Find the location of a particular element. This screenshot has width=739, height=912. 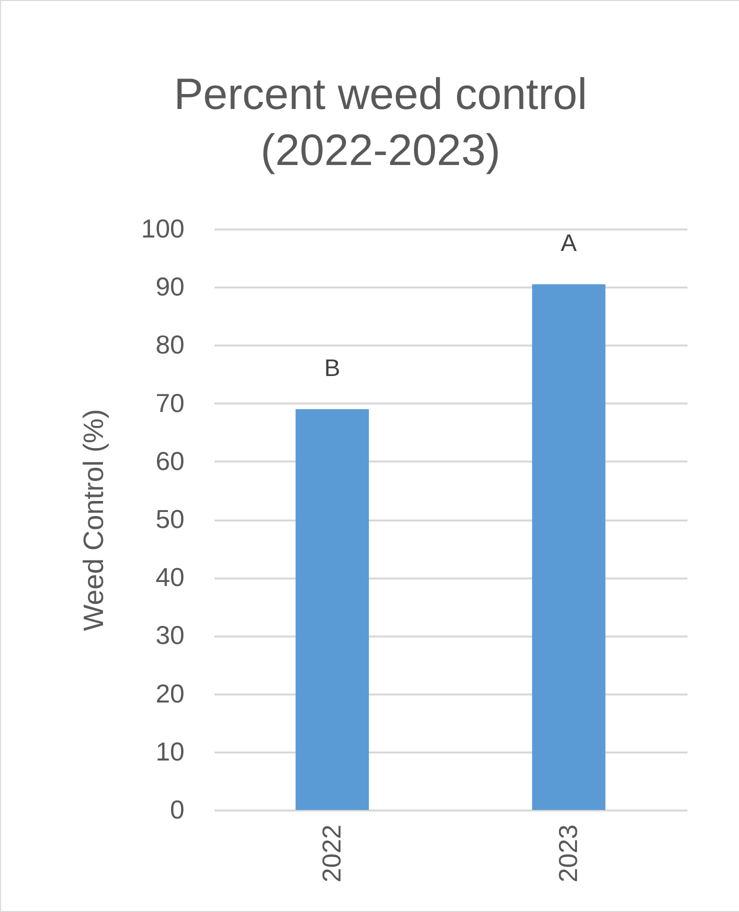

y-axis-title: Weed Control (%) is located at coordinates (94, 520).